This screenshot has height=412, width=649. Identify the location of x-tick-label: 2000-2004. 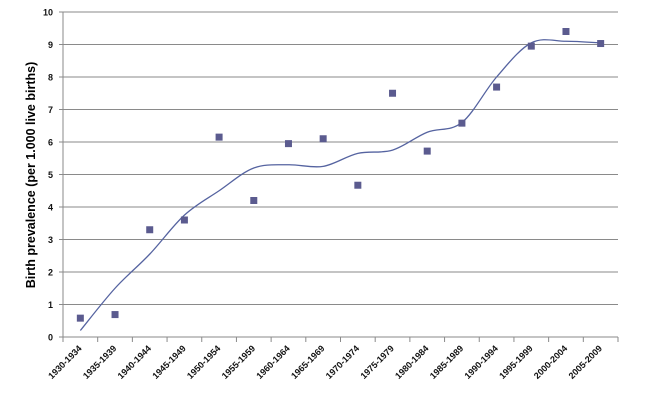
(551, 362).